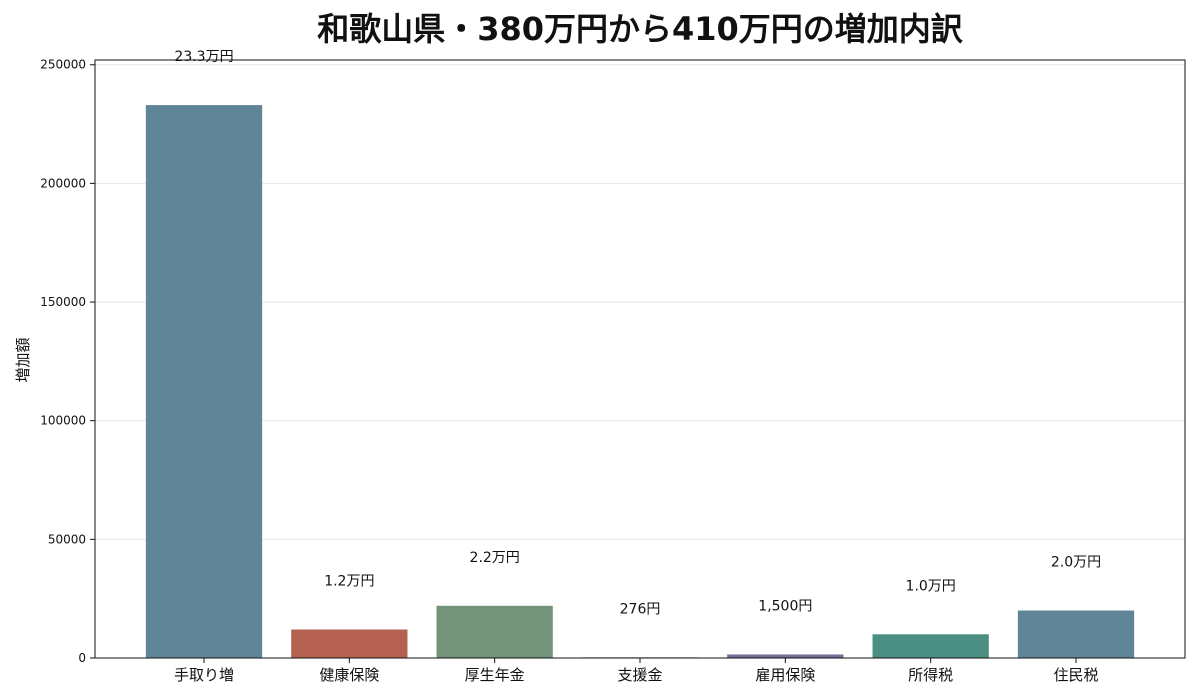 The width and height of the screenshot is (1200, 700). I want to click on data-label: 1.2万円, so click(349, 582).